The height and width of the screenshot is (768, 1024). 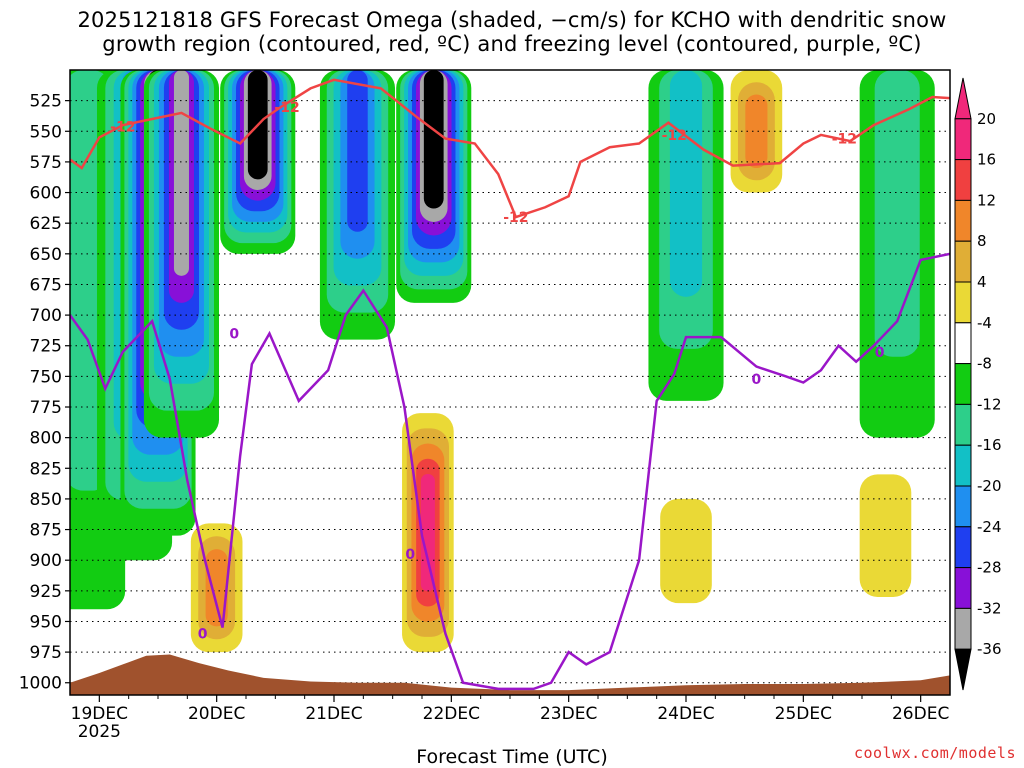 What do you see at coordinates (512, 757) in the screenshot?
I see `x-axis-label: Forecast Time (UTC)` at bounding box center [512, 757].